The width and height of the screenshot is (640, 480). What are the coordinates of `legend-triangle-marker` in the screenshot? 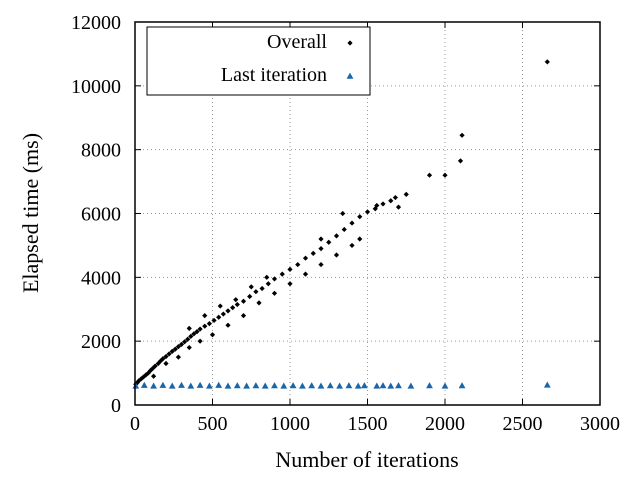 It's located at (350, 75).